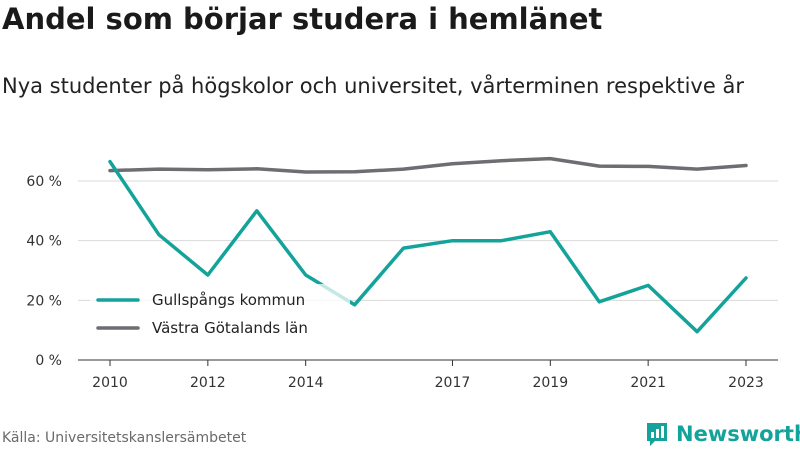 The image size is (800, 450). What do you see at coordinates (302, 19) in the screenshot?
I see `chart-title: Andel som börjar studera i hemlänet` at bounding box center [302, 19].